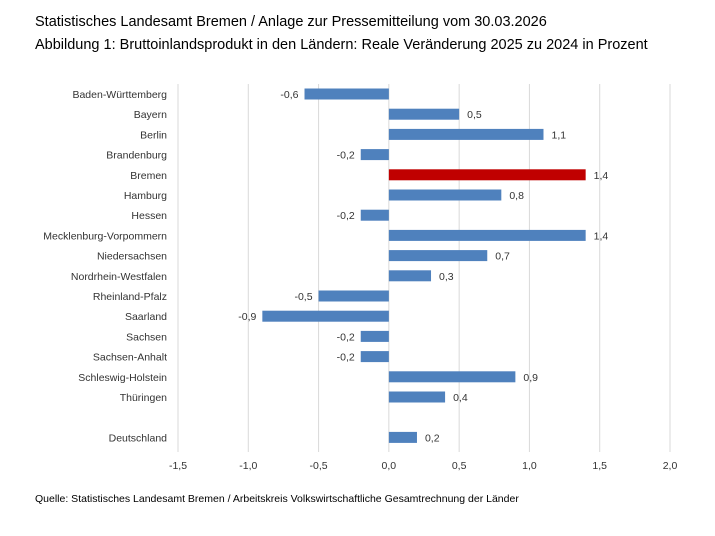 The image size is (715, 536). What do you see at coordinates (474, 115) in the screenshot?
I see `data-label: 0,5` at bounding box center [474, 115].